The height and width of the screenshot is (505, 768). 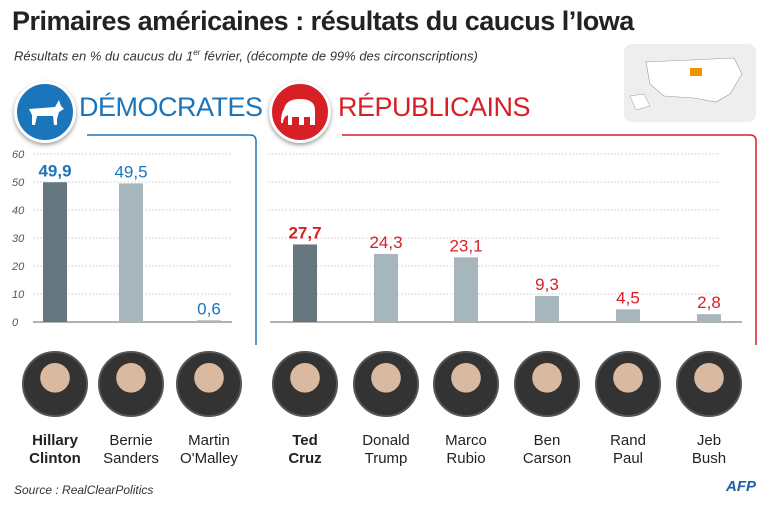 What do you see at coordinates (55, 458) in the screenshot?
I see `last-name: Clinton` at bounding box center [55, 458].